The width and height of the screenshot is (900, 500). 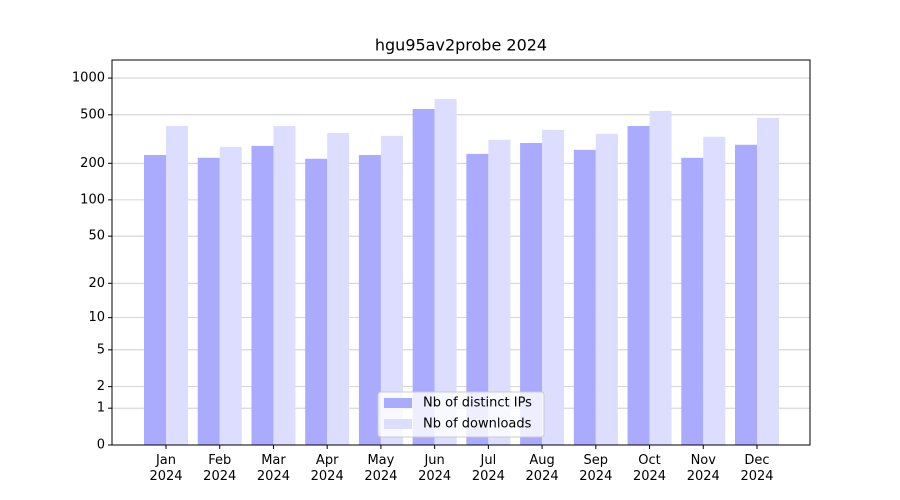 I want to click on x-tick-label: Oct 2024, so click(x=649, y=468).